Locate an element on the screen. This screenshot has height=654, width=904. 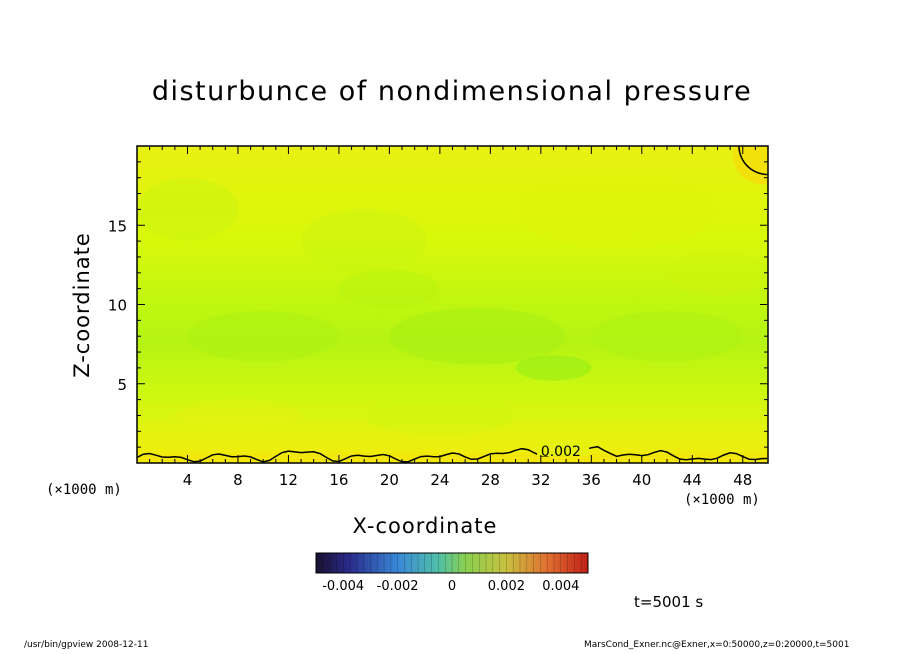
x-tick-label: 40 is located at coordinates (641, 480).